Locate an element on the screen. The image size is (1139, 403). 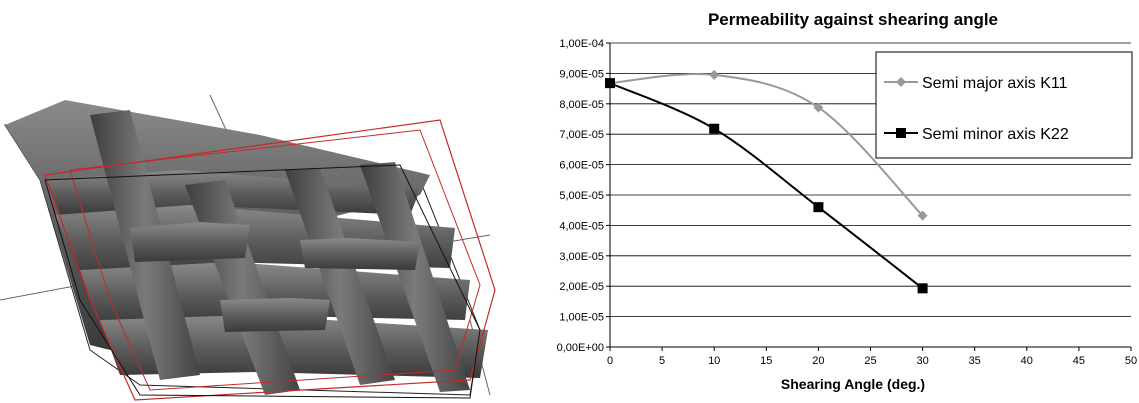
y-tick-label: 2,00E-05 is located at coordinates (581, 287).